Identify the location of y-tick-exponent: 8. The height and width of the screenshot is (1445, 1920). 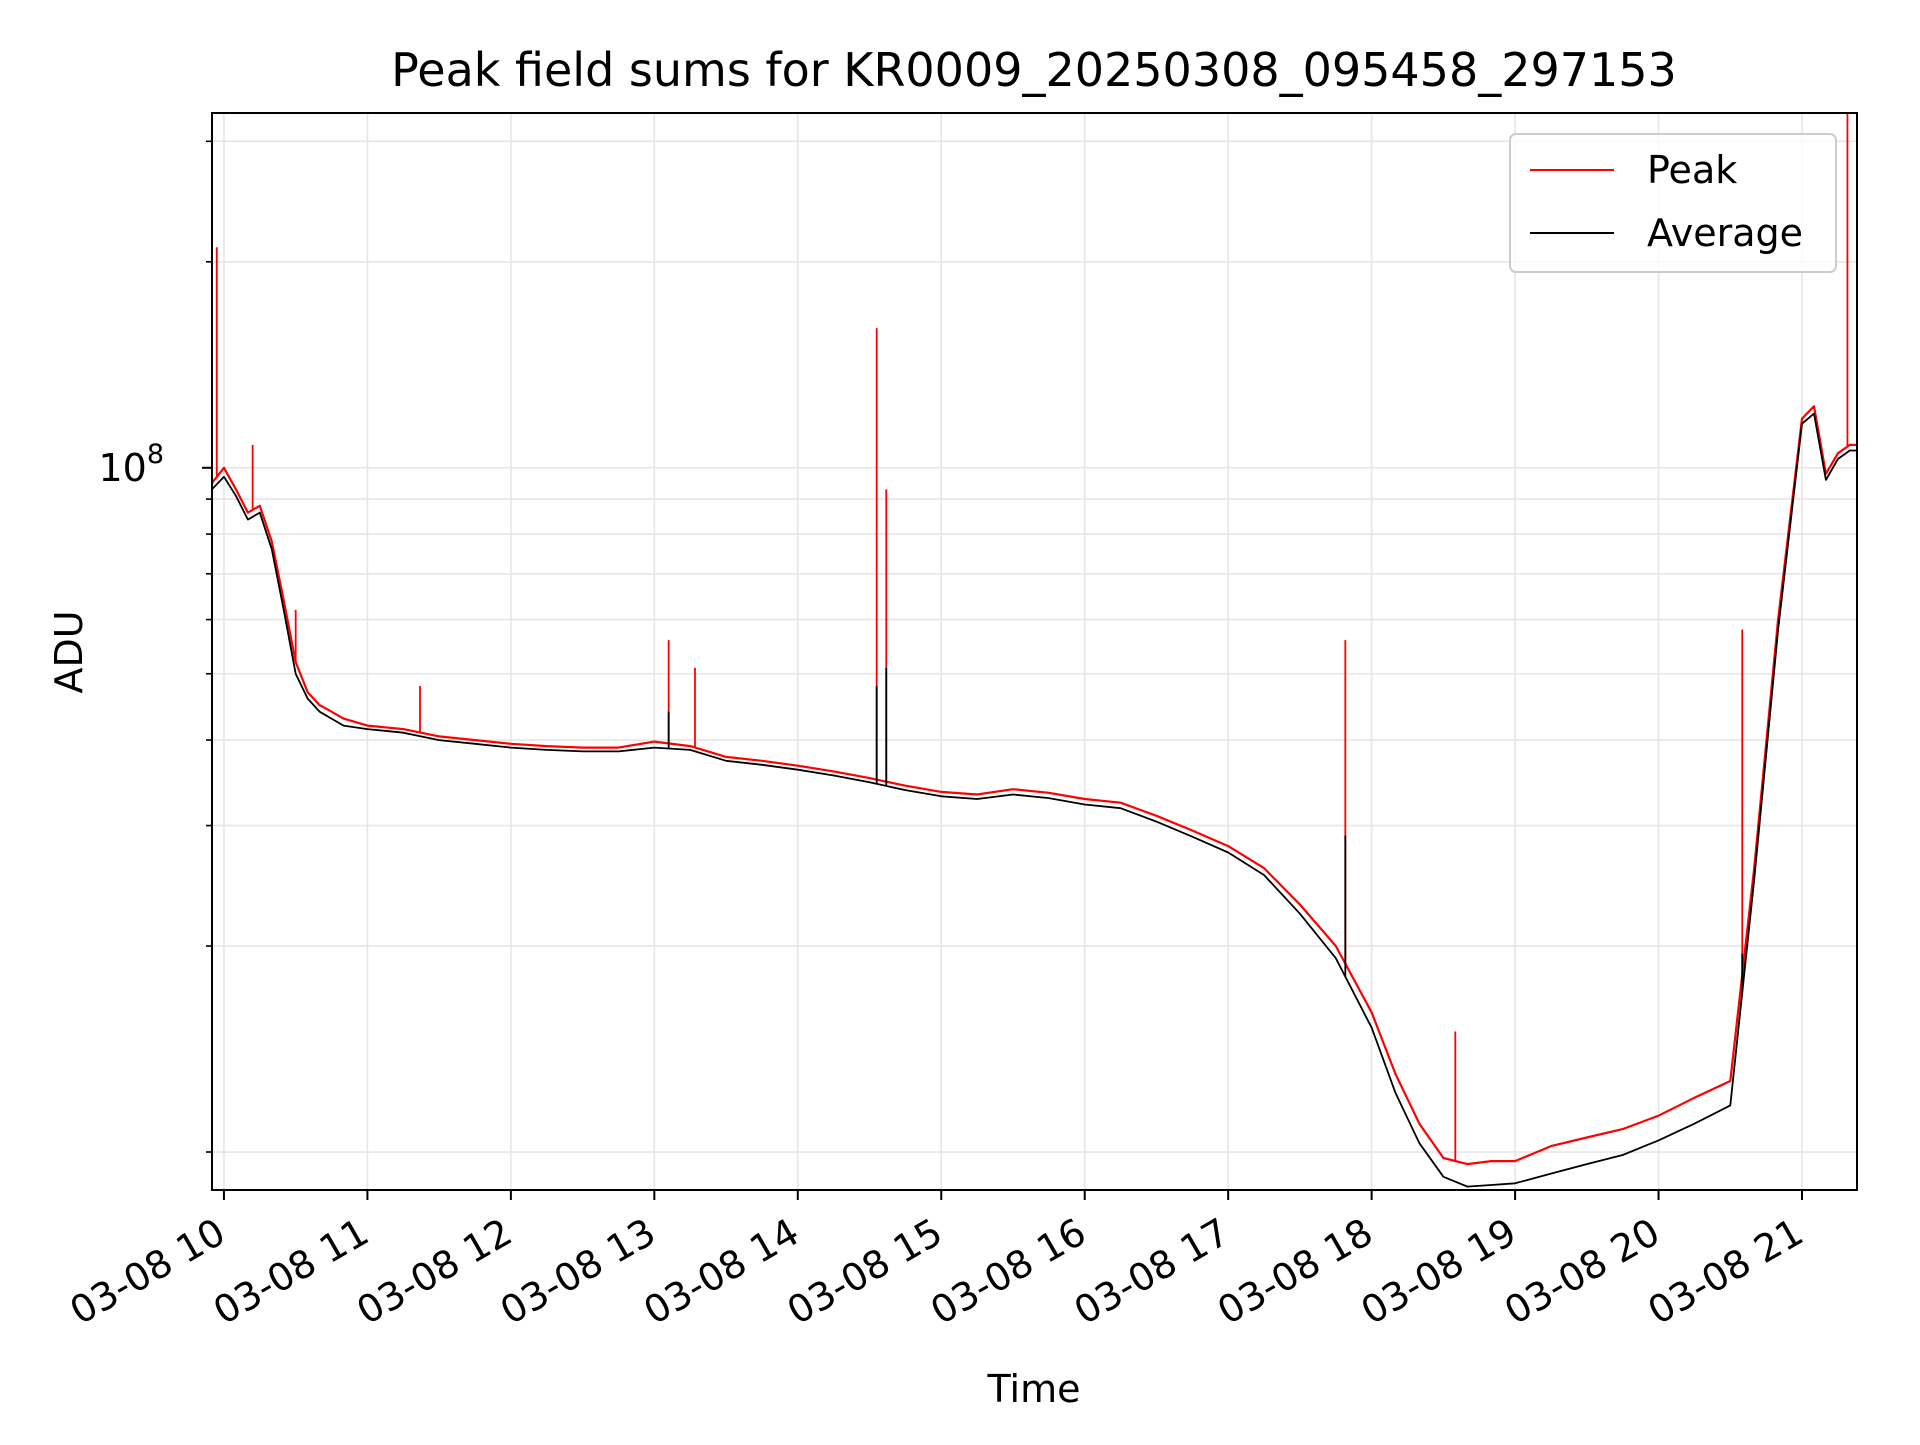
(155, 454).